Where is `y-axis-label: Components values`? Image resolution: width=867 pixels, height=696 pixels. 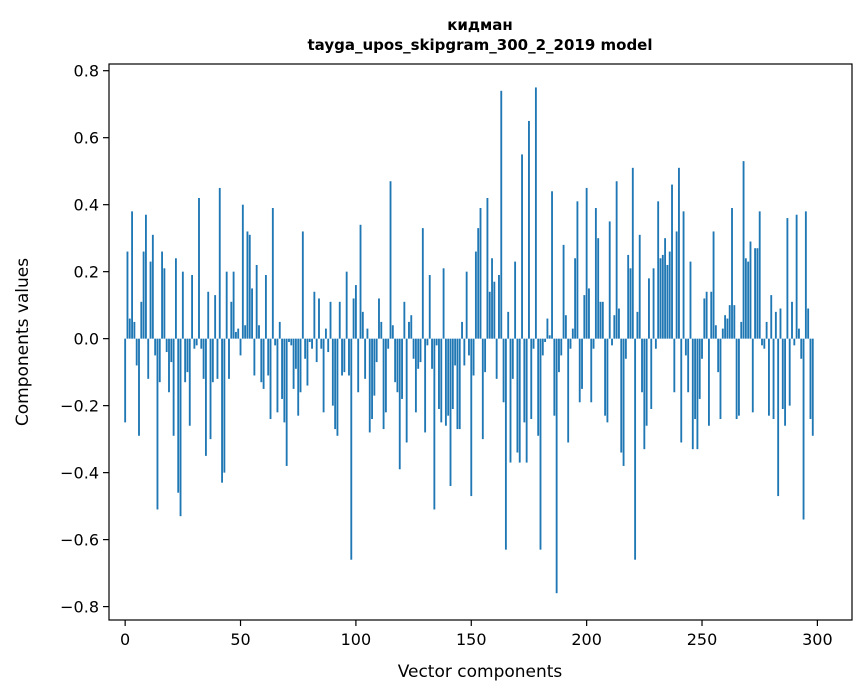 y-axis-label: Components values is located at coordinates (23, 342).